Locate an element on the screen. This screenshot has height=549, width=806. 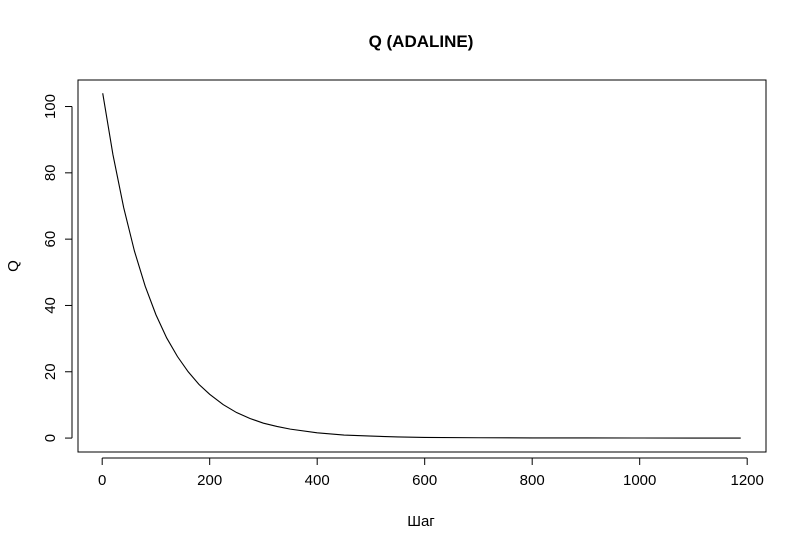
y-tick-label: 60 is located at coordinates (50, 239).